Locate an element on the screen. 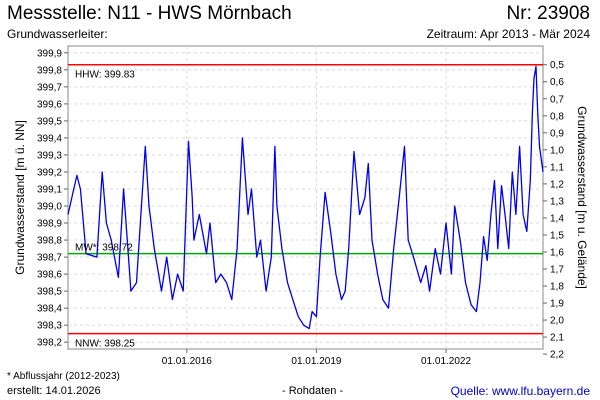 This screenshot has width=600, height=400. time-period: Zeitraum: Apr 2013 - Mär 2024 is located at coordinates (508, 34).